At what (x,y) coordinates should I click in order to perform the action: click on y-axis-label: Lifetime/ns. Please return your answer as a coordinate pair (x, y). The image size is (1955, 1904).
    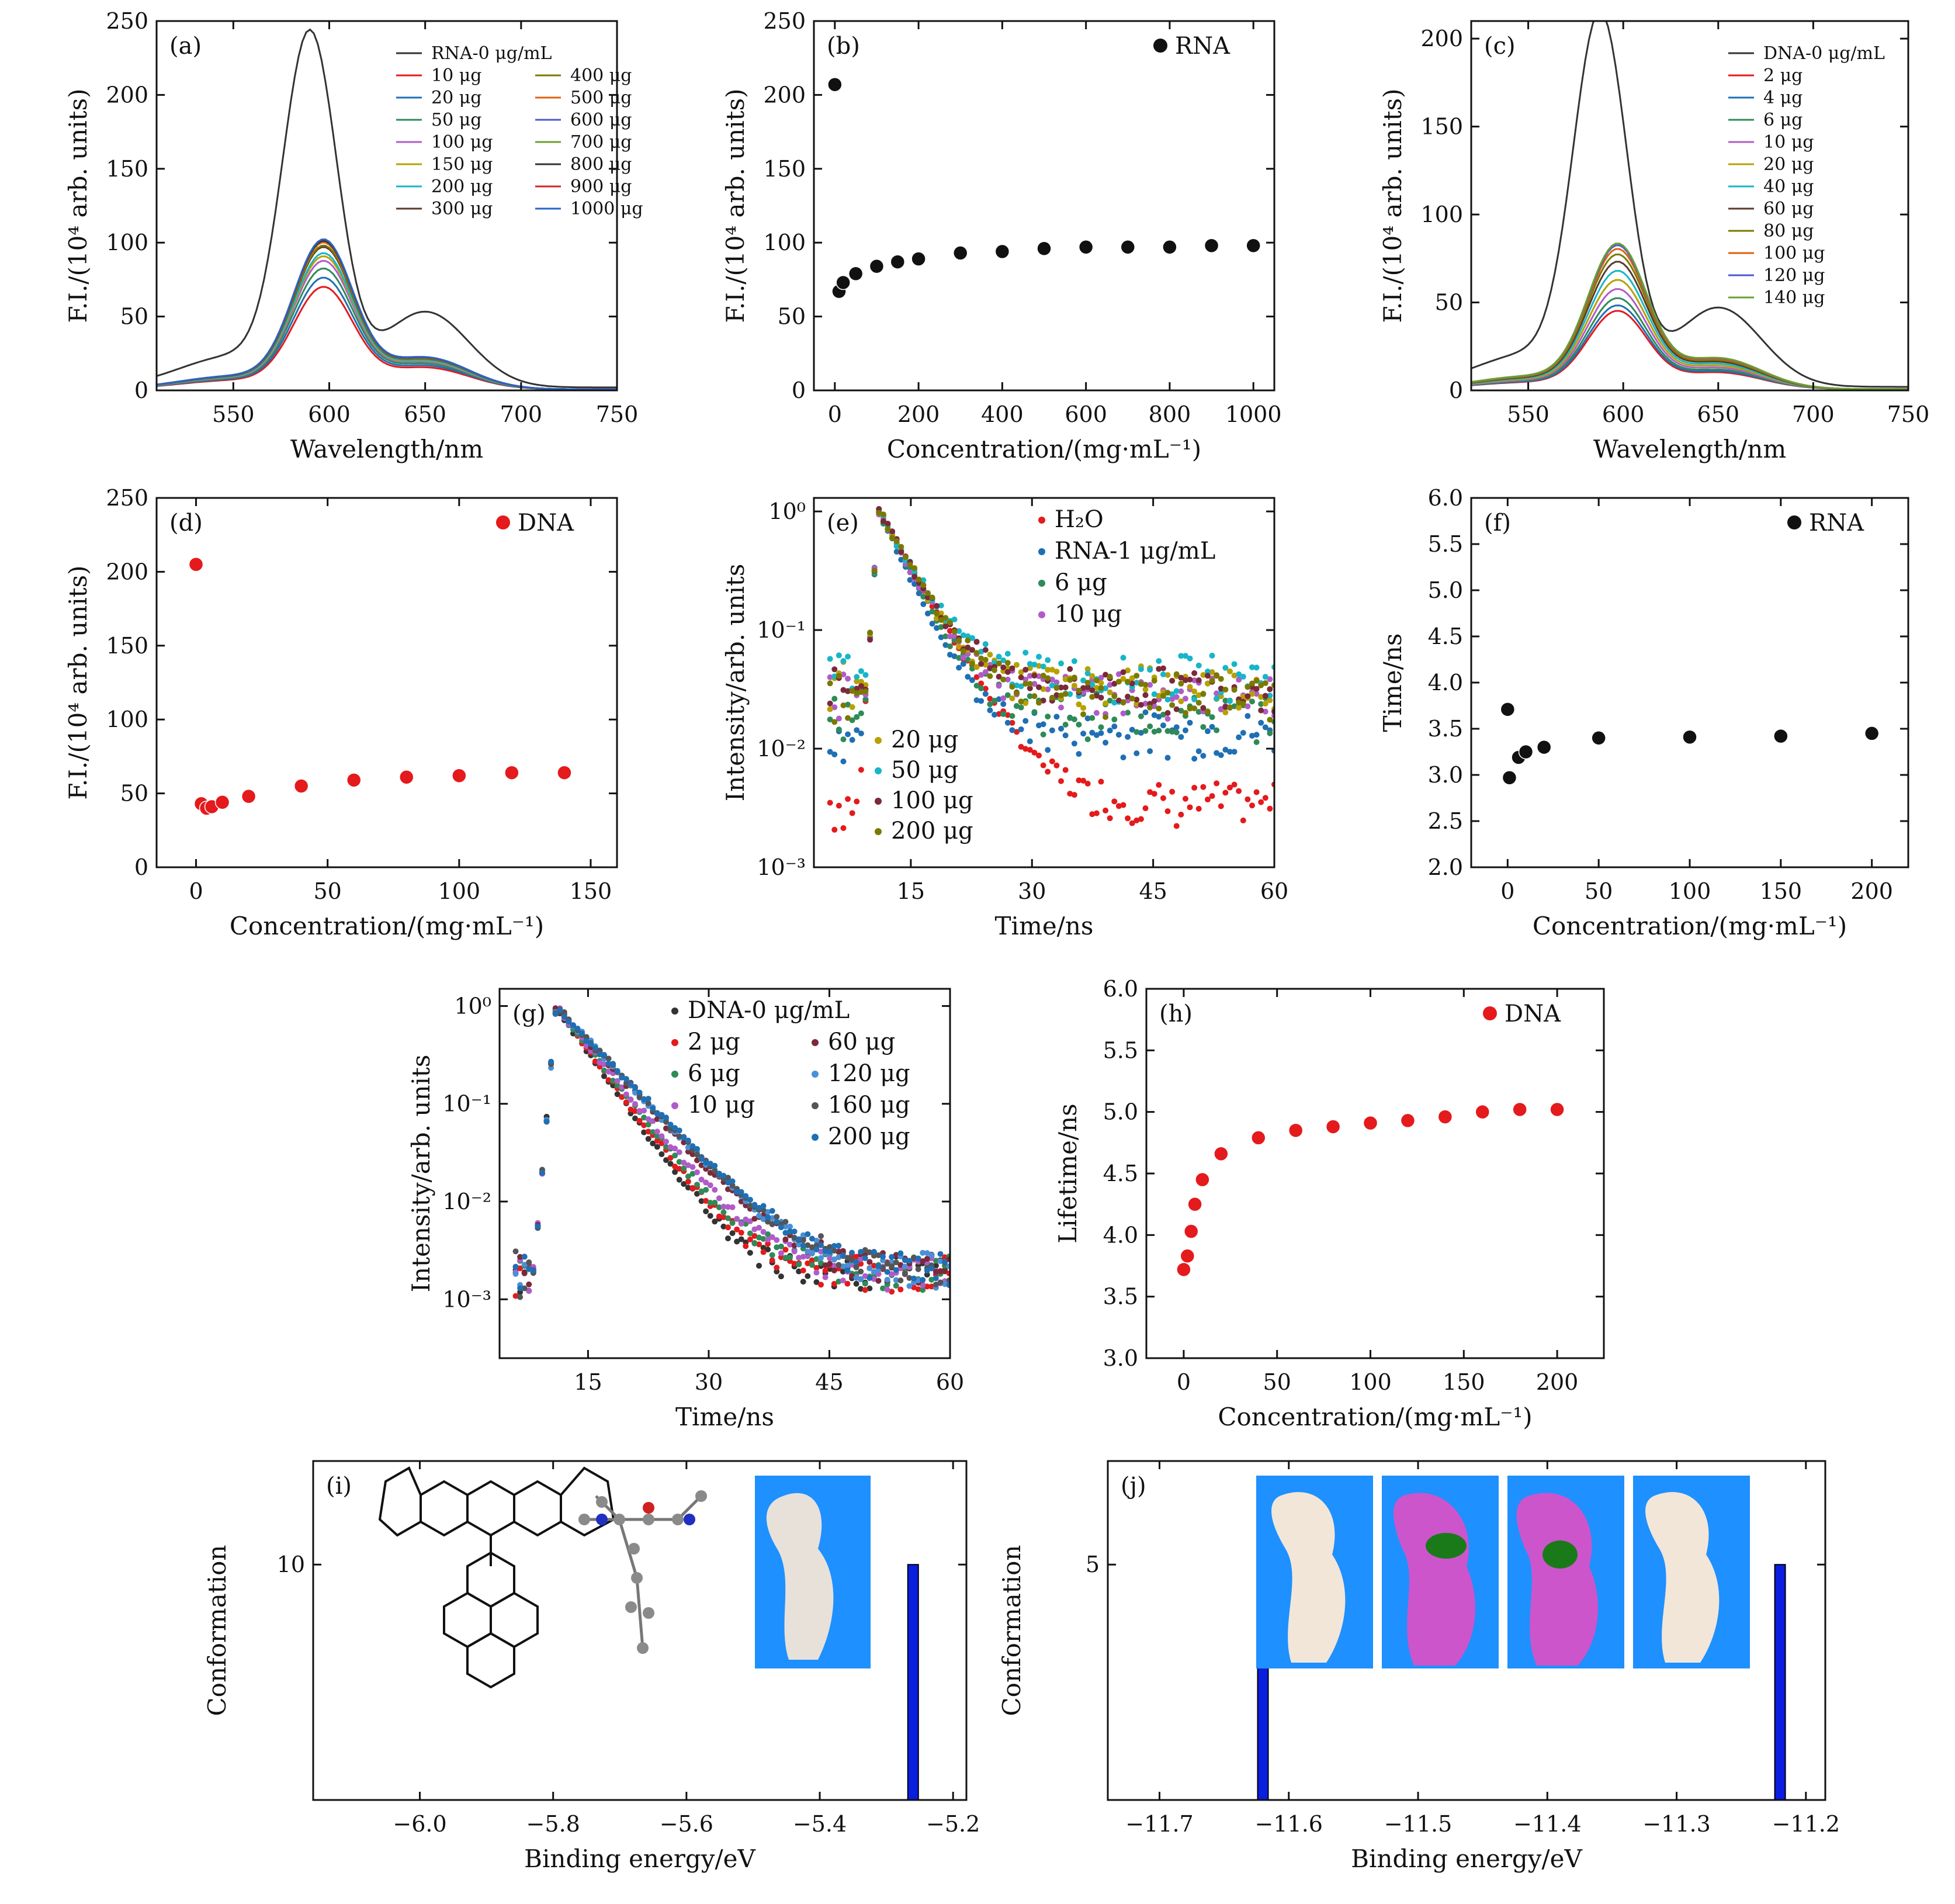
    Looking at the image, I should click on (1067, 1173).